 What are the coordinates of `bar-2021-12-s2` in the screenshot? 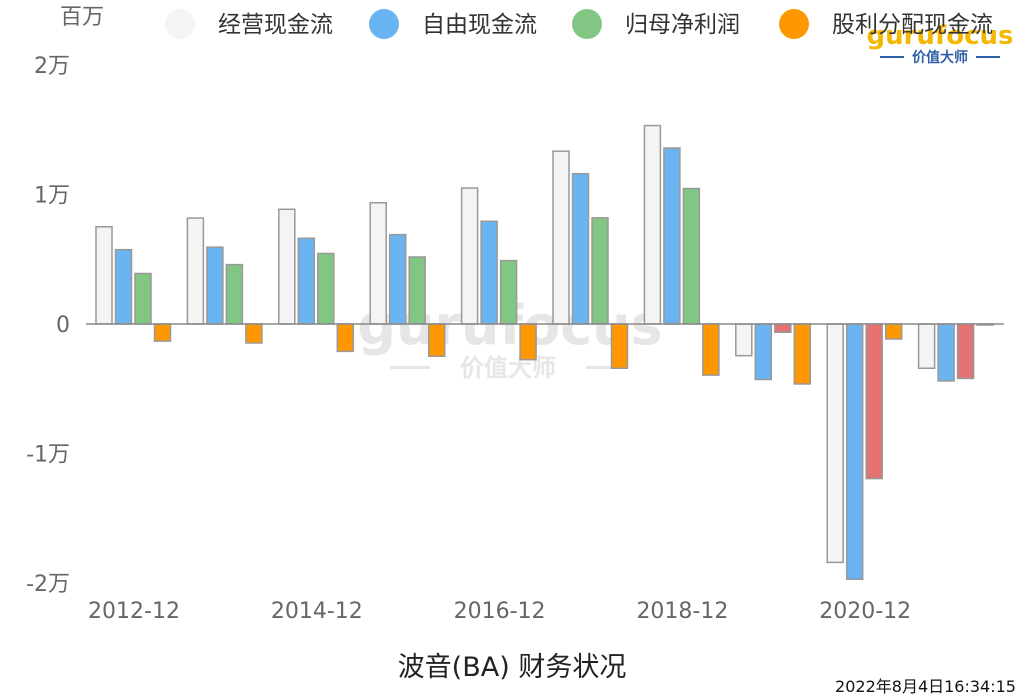 It's located at (965, 351).